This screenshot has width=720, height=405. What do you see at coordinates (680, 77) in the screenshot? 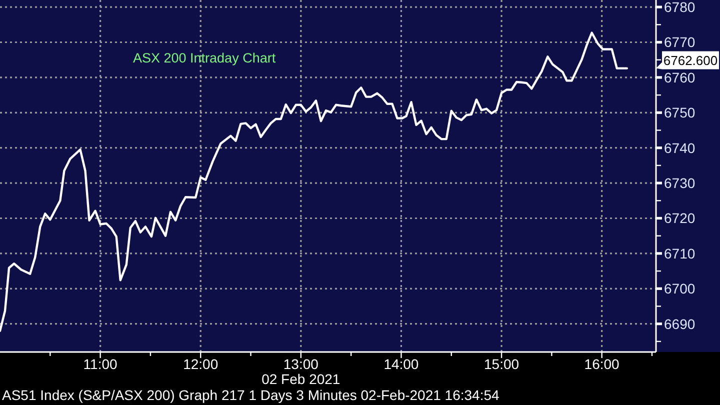
I see `y-tick-label: 6760` at bounding box center [680, 77].